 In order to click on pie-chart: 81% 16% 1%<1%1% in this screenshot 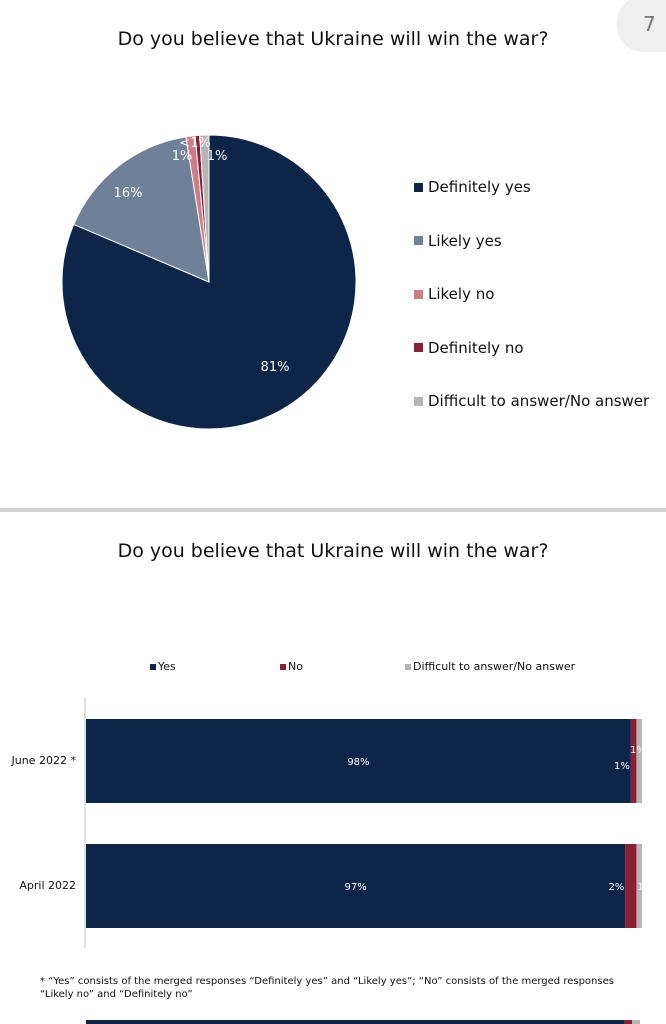, I will do `click(209, 282)`.